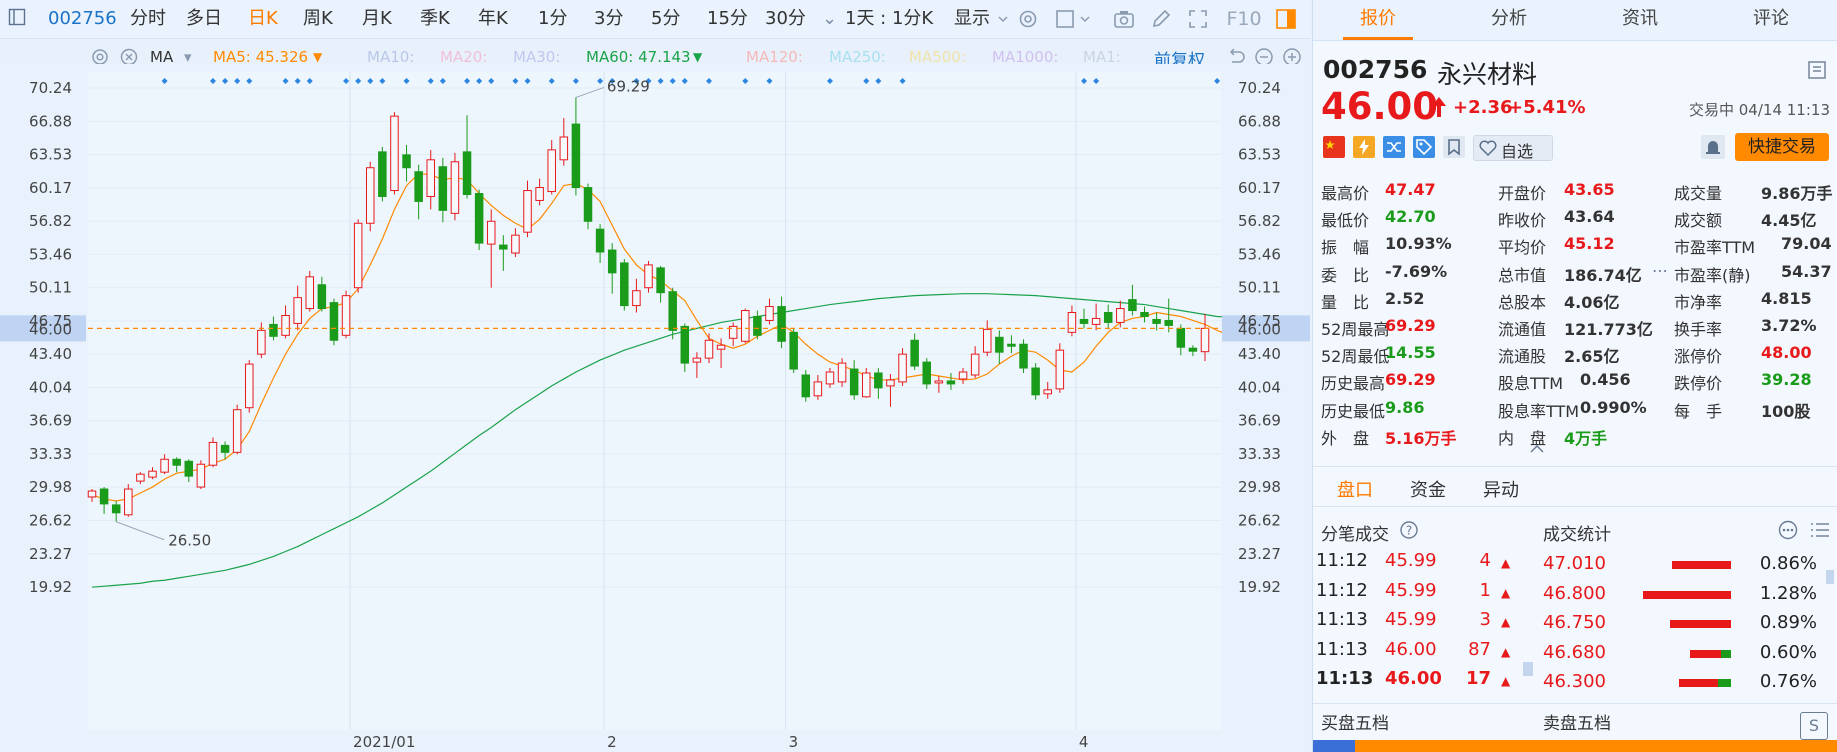  Describe the element at coordinates (1244, 19) in the screenshot. I see `f10-icon: F10` at that location.